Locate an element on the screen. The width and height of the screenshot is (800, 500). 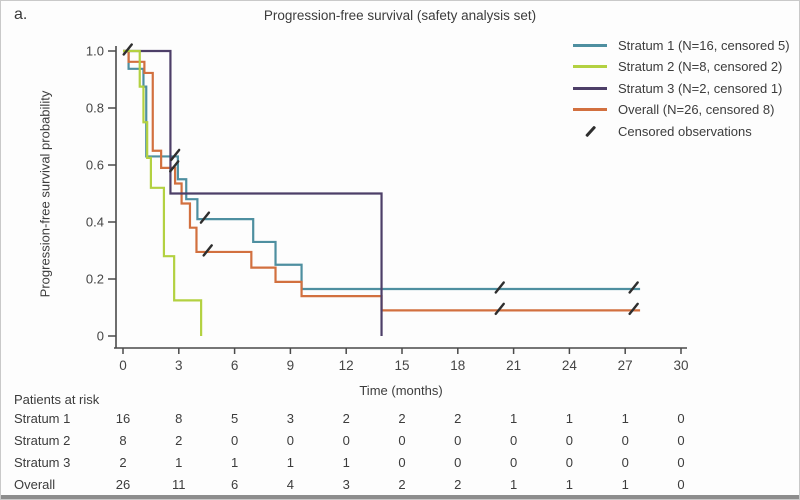
x-tick-label: 21 is located at coordinates (513, 365).